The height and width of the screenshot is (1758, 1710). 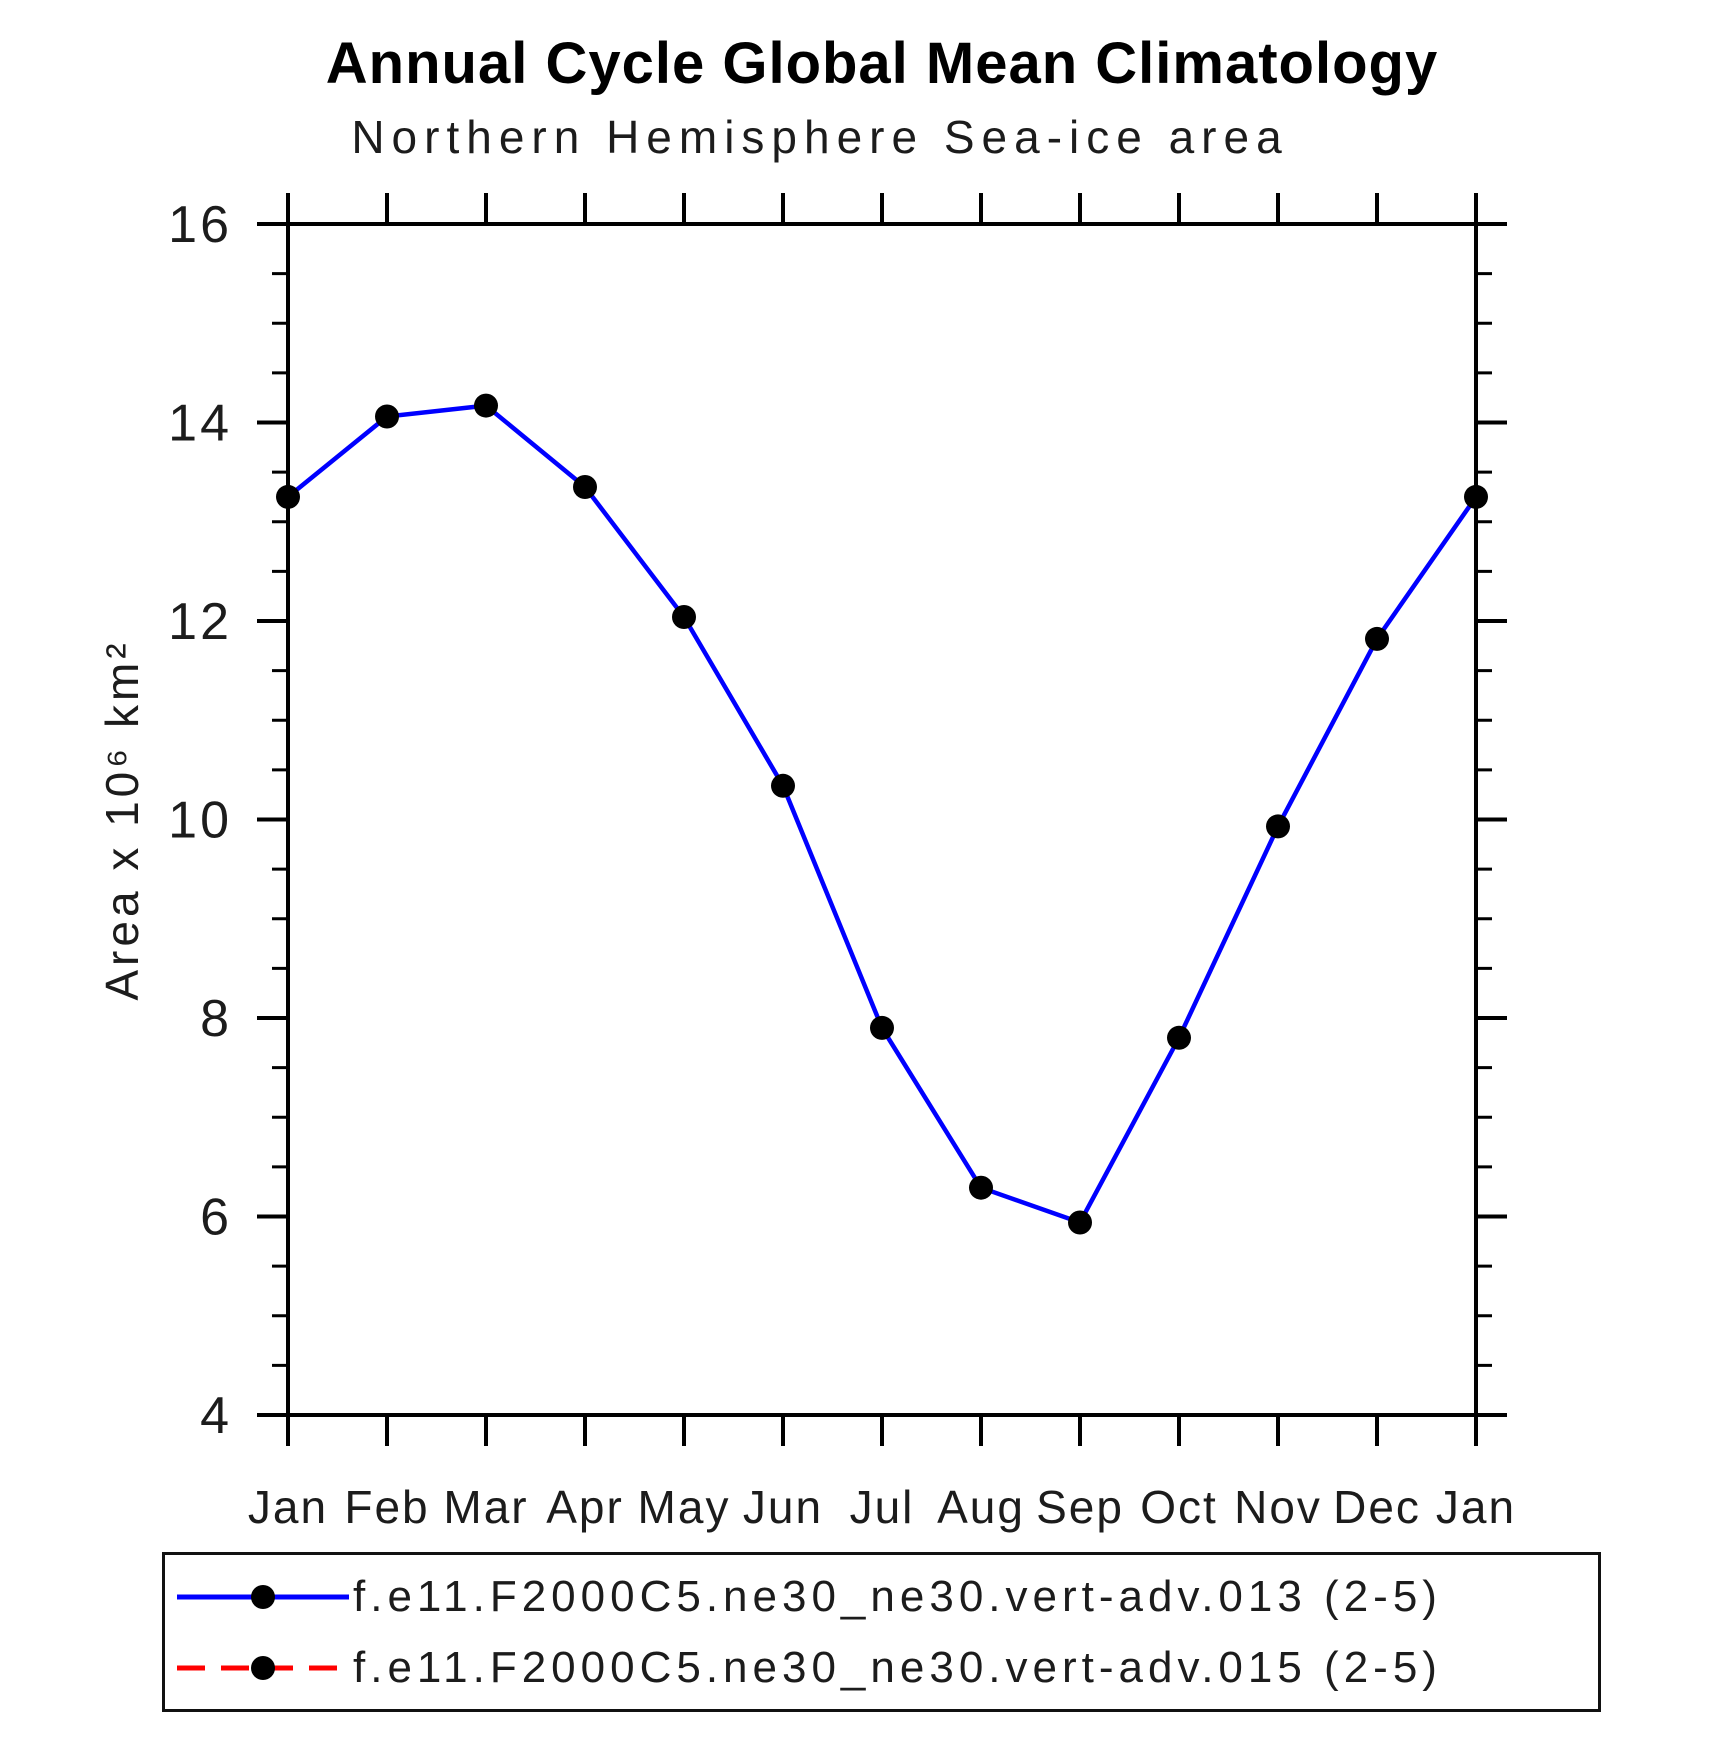 I want to click on y-tick-label: 16, so click(x=200, y=225).